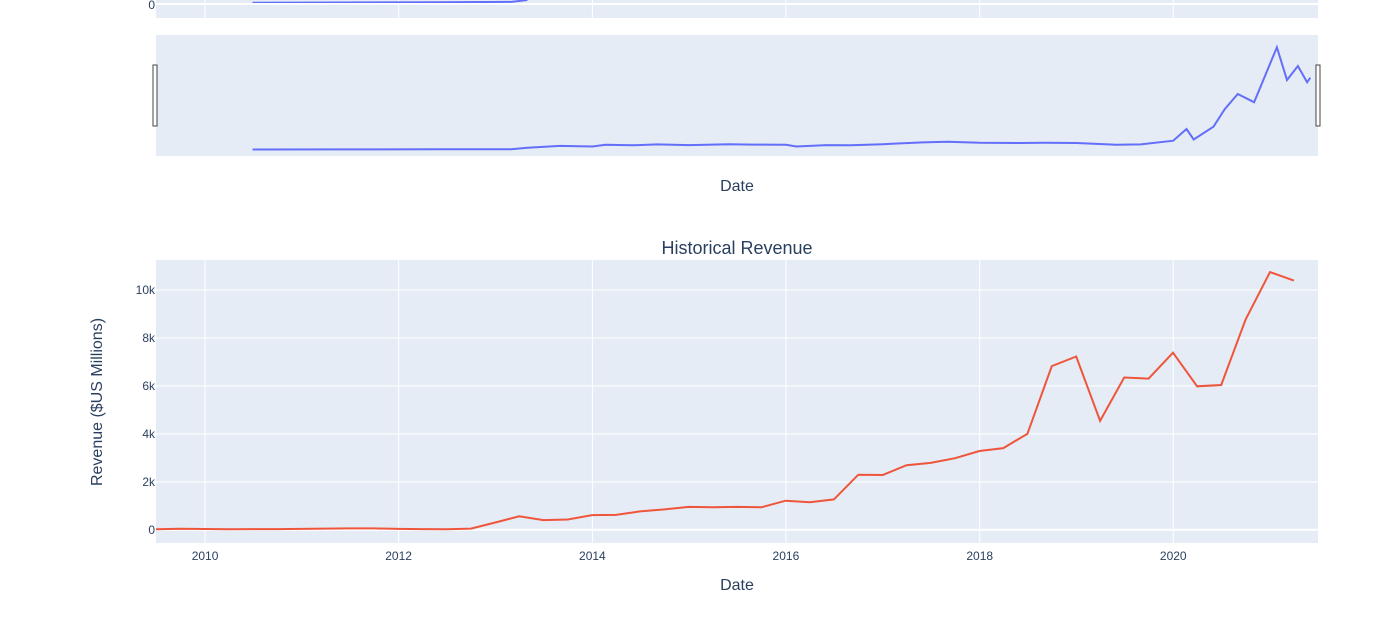  Describe the element at coordinates (205, 556) in the screenshot. I see `revenue-x-tick-label: 2010` at that location.